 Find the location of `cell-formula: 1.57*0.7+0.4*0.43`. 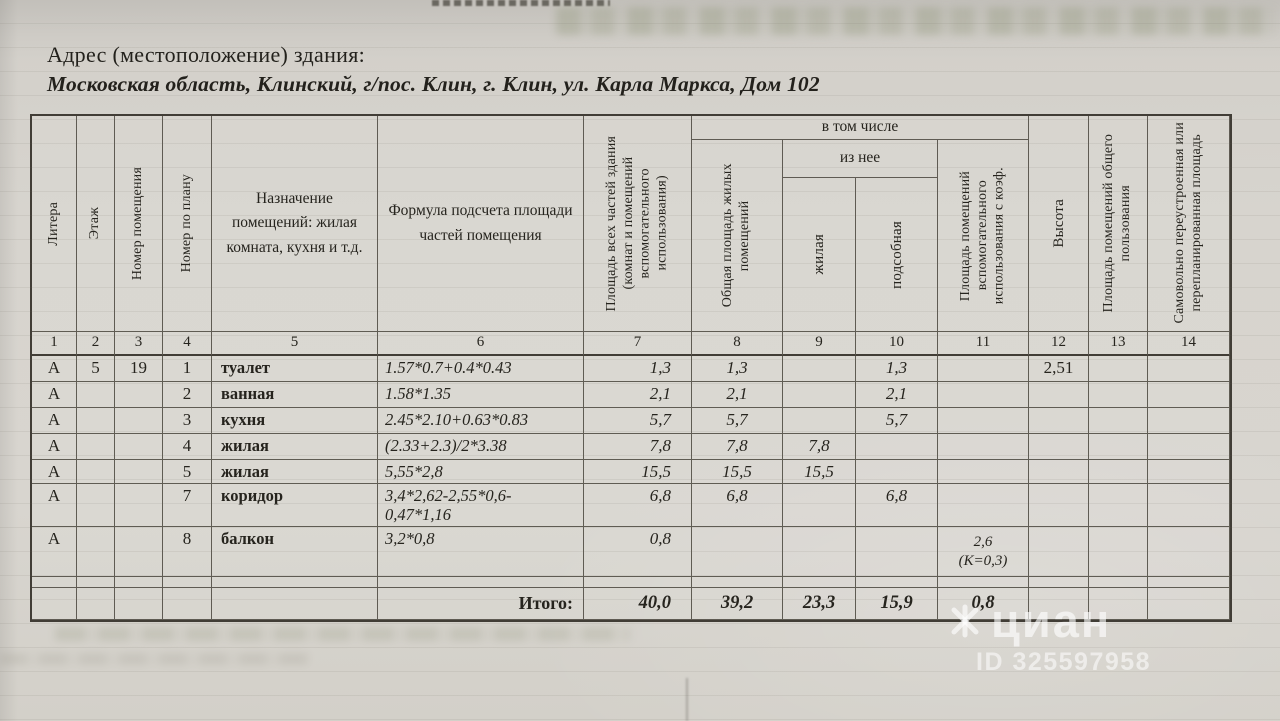

cell-formula: 1.57*0.7+0.4*0.43 is located at coordinates (481, 369).